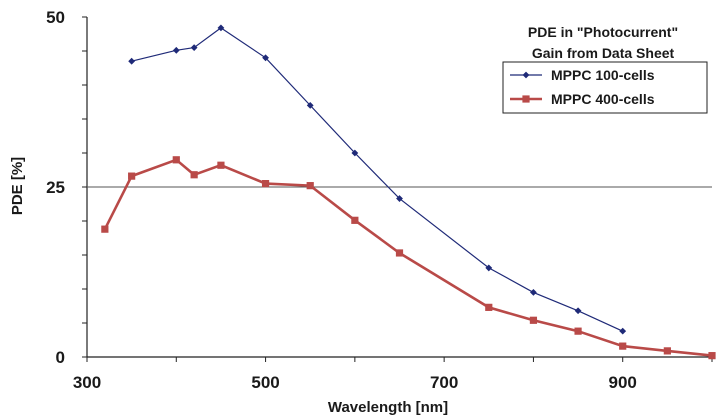 The height and width of the screenshot is (418, 725). Describe the element at coordinates (388, 407) in the screenshot. I see `x-axis-title: Wavelength [nm]` at that location.